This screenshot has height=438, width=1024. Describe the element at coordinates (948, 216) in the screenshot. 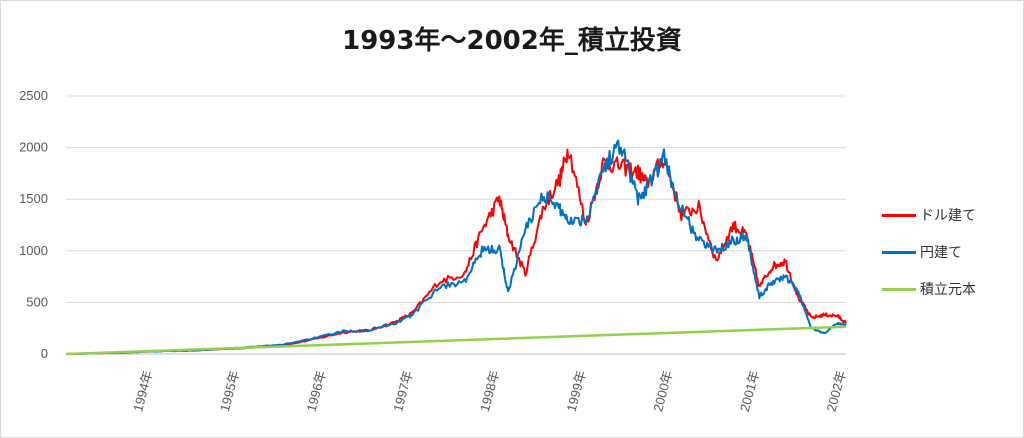

I see `legend-label-dollar: ドル建て` at that location.